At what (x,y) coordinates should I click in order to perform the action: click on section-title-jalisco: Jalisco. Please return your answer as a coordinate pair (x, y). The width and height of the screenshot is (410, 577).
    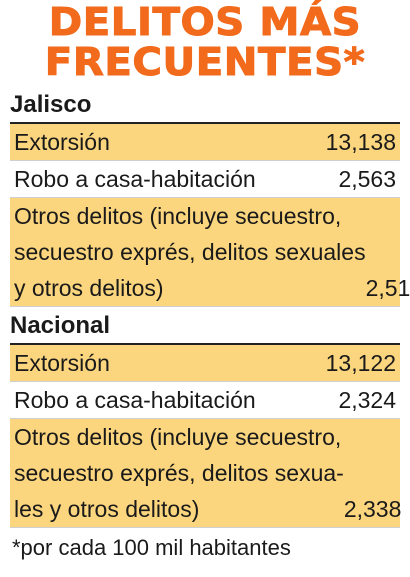
    Looking at the image, I should click on (205, 105).